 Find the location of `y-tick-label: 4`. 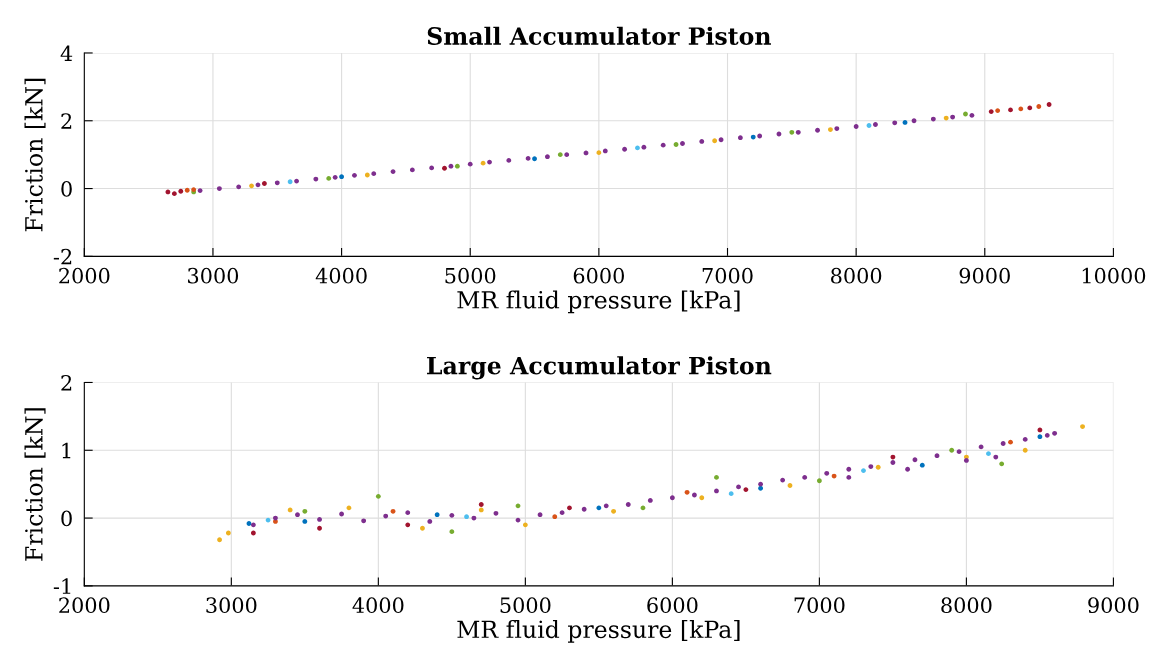

y-tick-label: 4 is located at coordinates (66, 53).